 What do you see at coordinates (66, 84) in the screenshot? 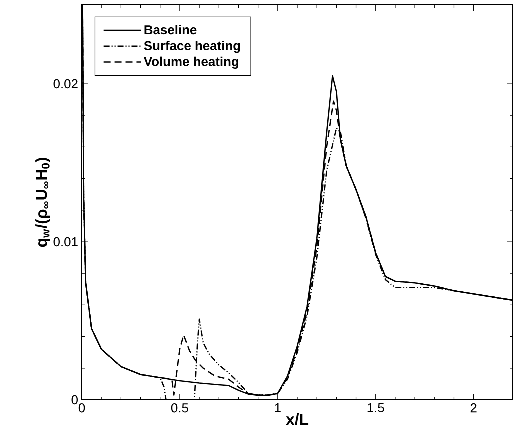
I see `y-tick-label: 0.02` at bounding box center [66, 84].